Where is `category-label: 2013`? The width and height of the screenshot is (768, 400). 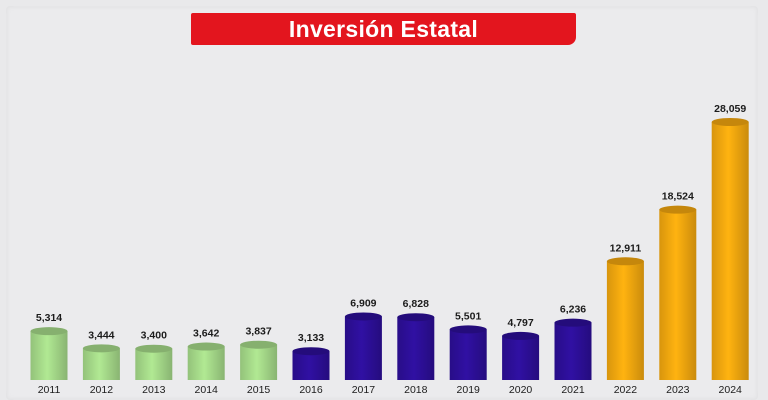
category-label: 2013 is located at coordinates (154, 390).